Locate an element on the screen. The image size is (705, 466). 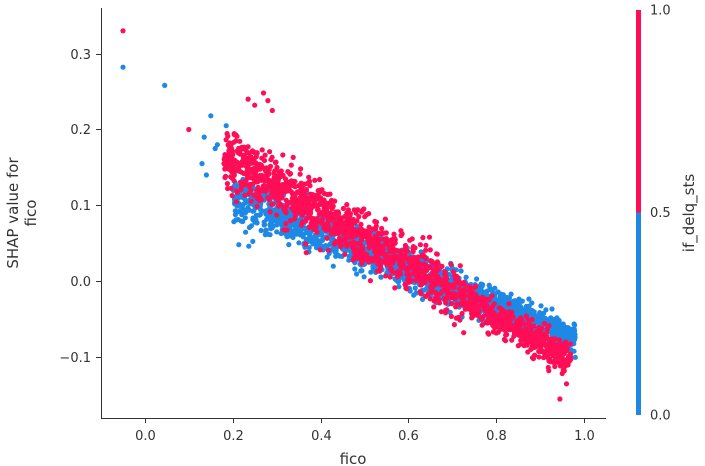
colorbar-tick-label: 0.0 is located at coordinates (660, 416).